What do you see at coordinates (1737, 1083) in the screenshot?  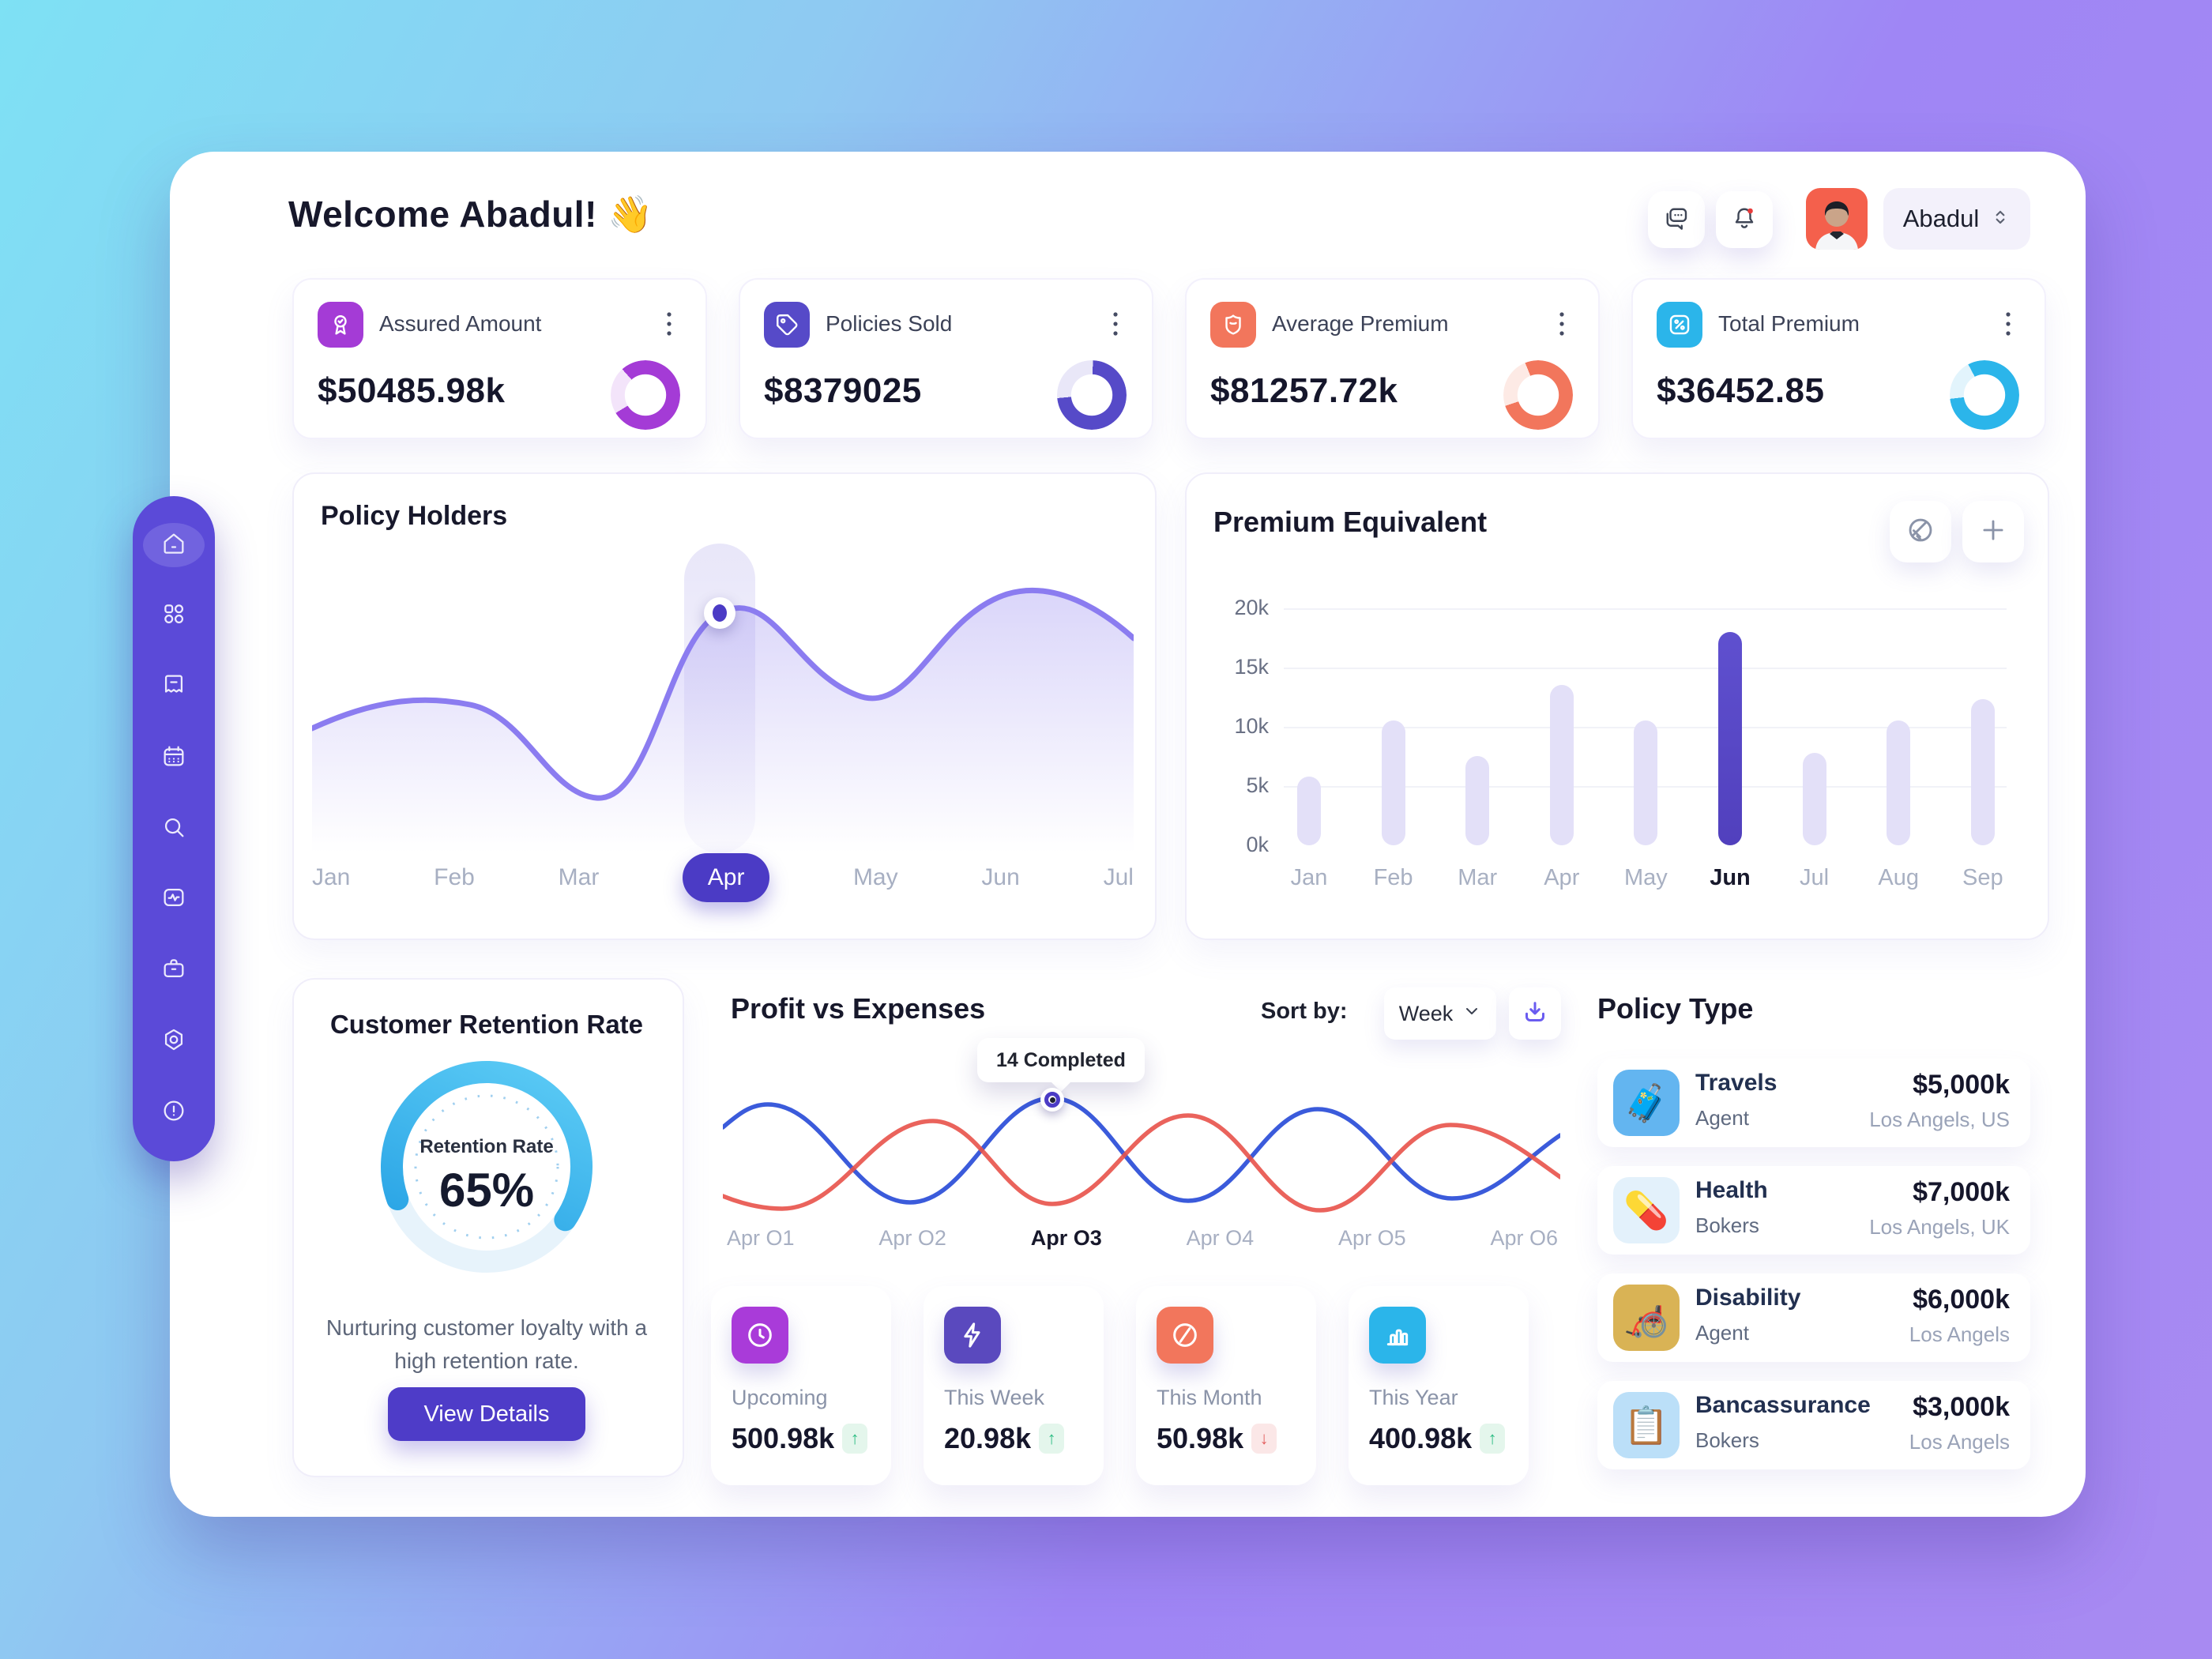 I see `policy-name: Travels` at bounding box center [1737, 1083].